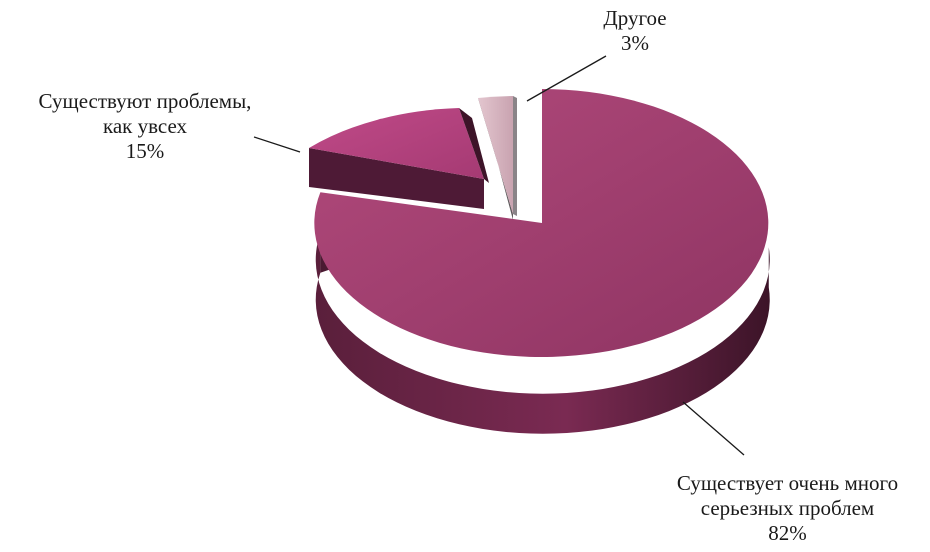 The height and width of the screenshot is (552, 930). Describe the element at coordinates (474, 145) in the screenshot. I see `slice-15-edge` at that location.